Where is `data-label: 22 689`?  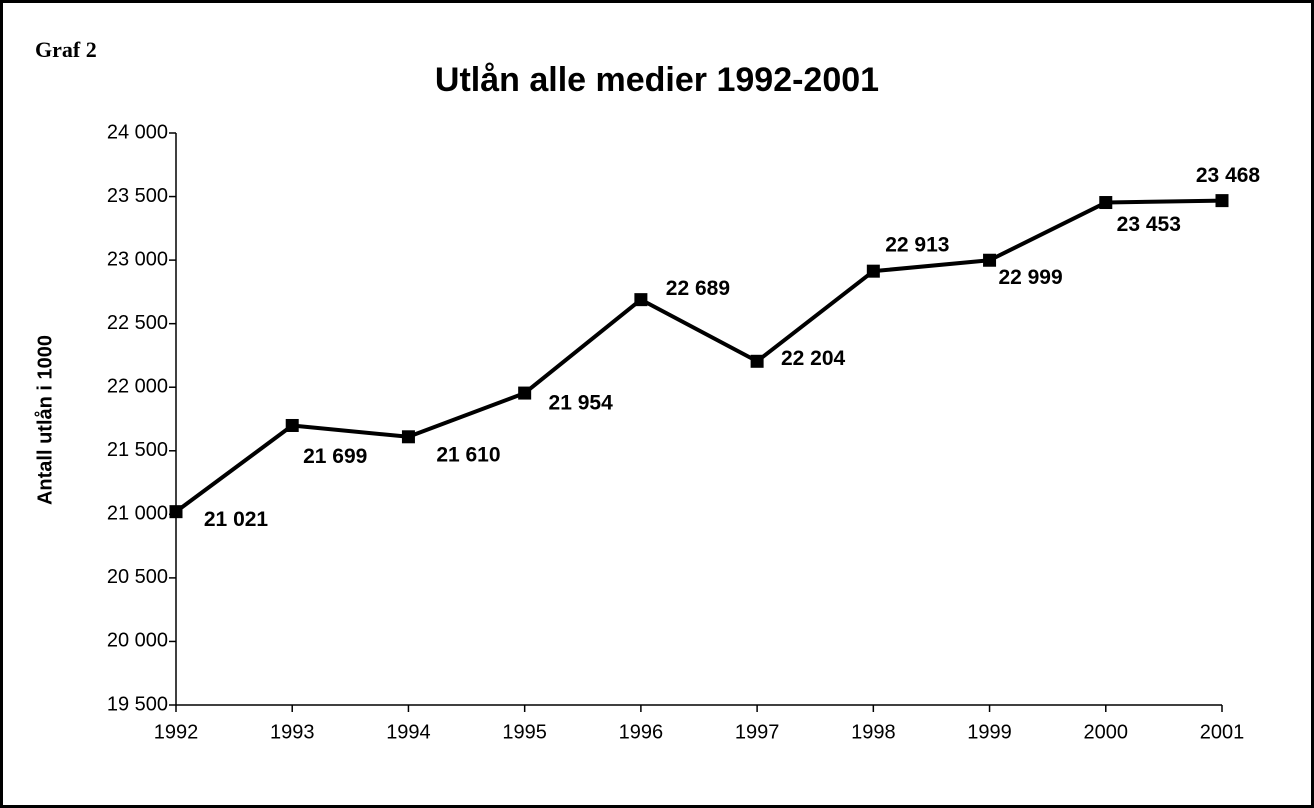
data-label: 22 689 is located at coordinates (698, 288).